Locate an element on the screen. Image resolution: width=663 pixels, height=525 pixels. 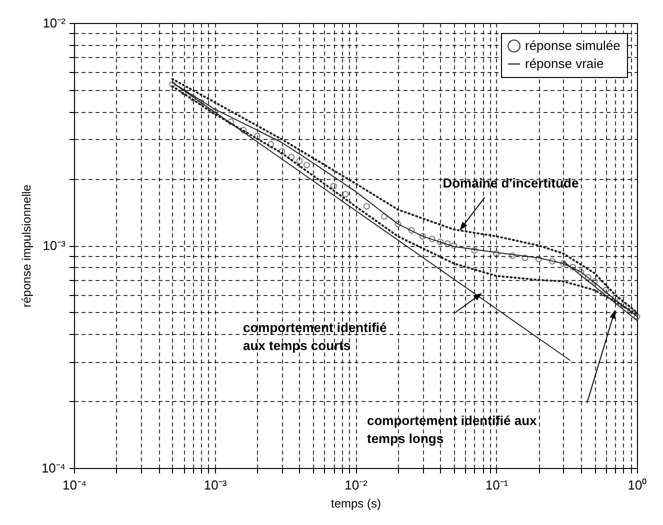
x-tick-label: 10⁻² is located at coordinates (356, 485).